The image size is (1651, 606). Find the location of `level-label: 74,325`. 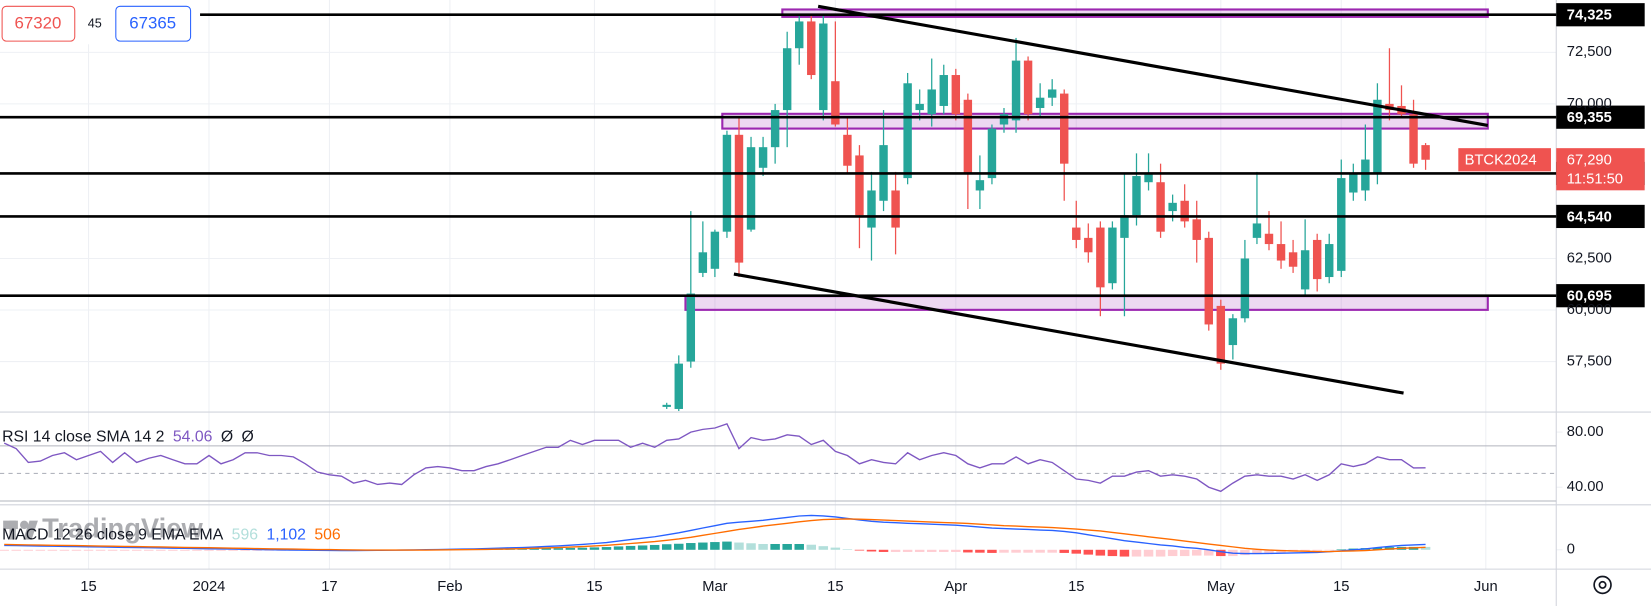

level-label: 74,325 is located at coordinates (1589, 16).